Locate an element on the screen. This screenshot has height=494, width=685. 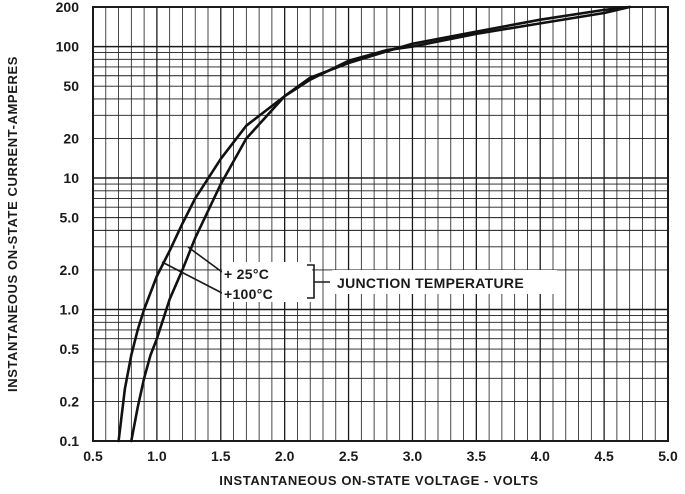
y-tick-label: 5.0 is located at coordinates (70, 218).